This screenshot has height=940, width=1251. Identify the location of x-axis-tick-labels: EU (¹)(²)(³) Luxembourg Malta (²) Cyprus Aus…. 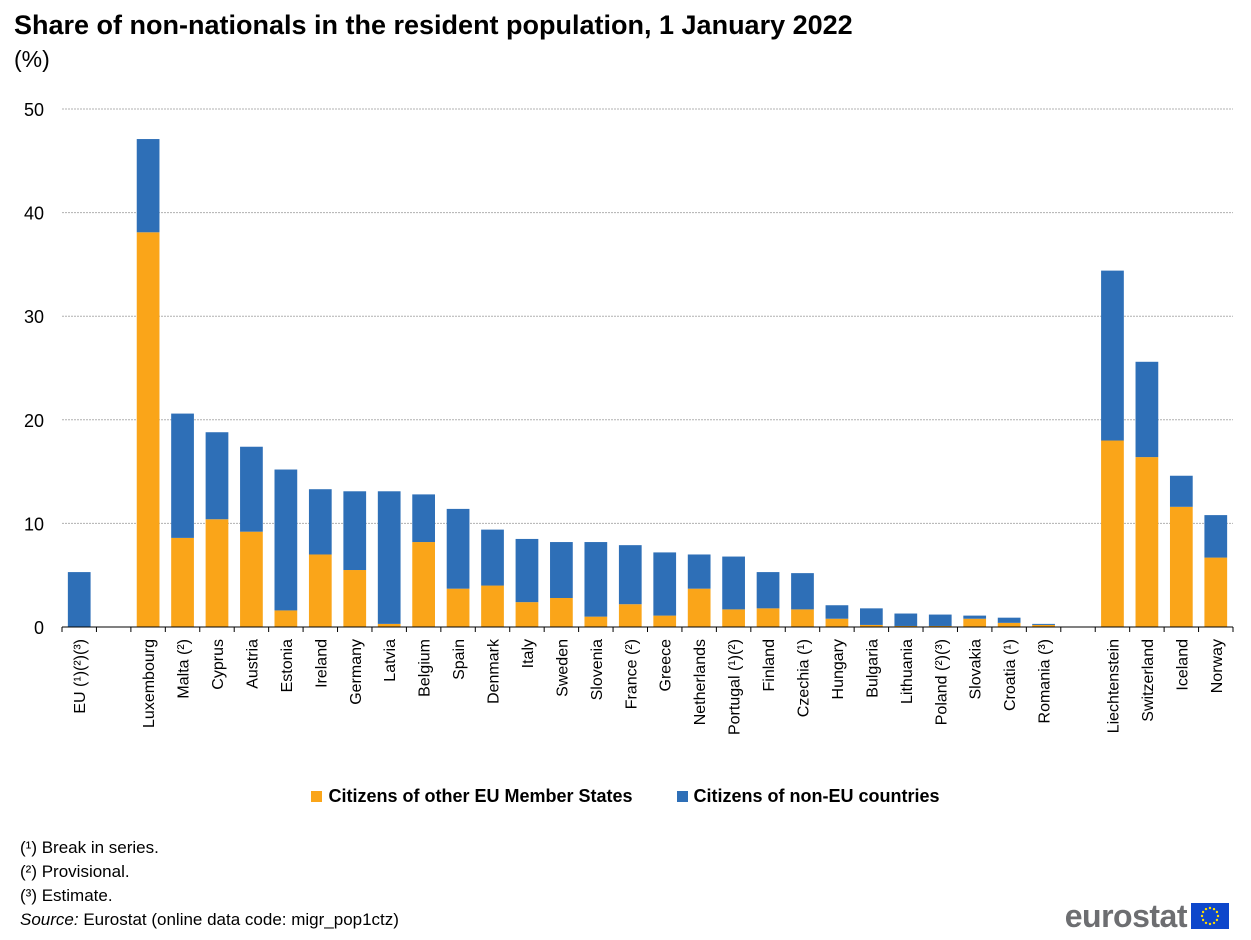
(649, 686).